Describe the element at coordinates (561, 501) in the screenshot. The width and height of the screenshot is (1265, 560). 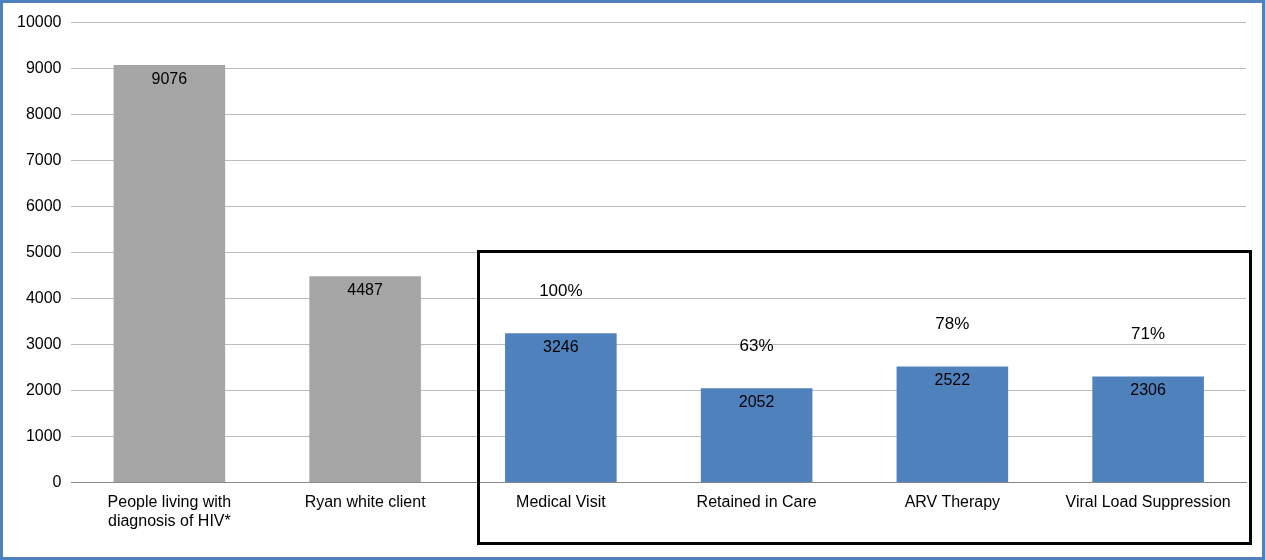
I see `x-tick-label: Medical Visit` at that location.